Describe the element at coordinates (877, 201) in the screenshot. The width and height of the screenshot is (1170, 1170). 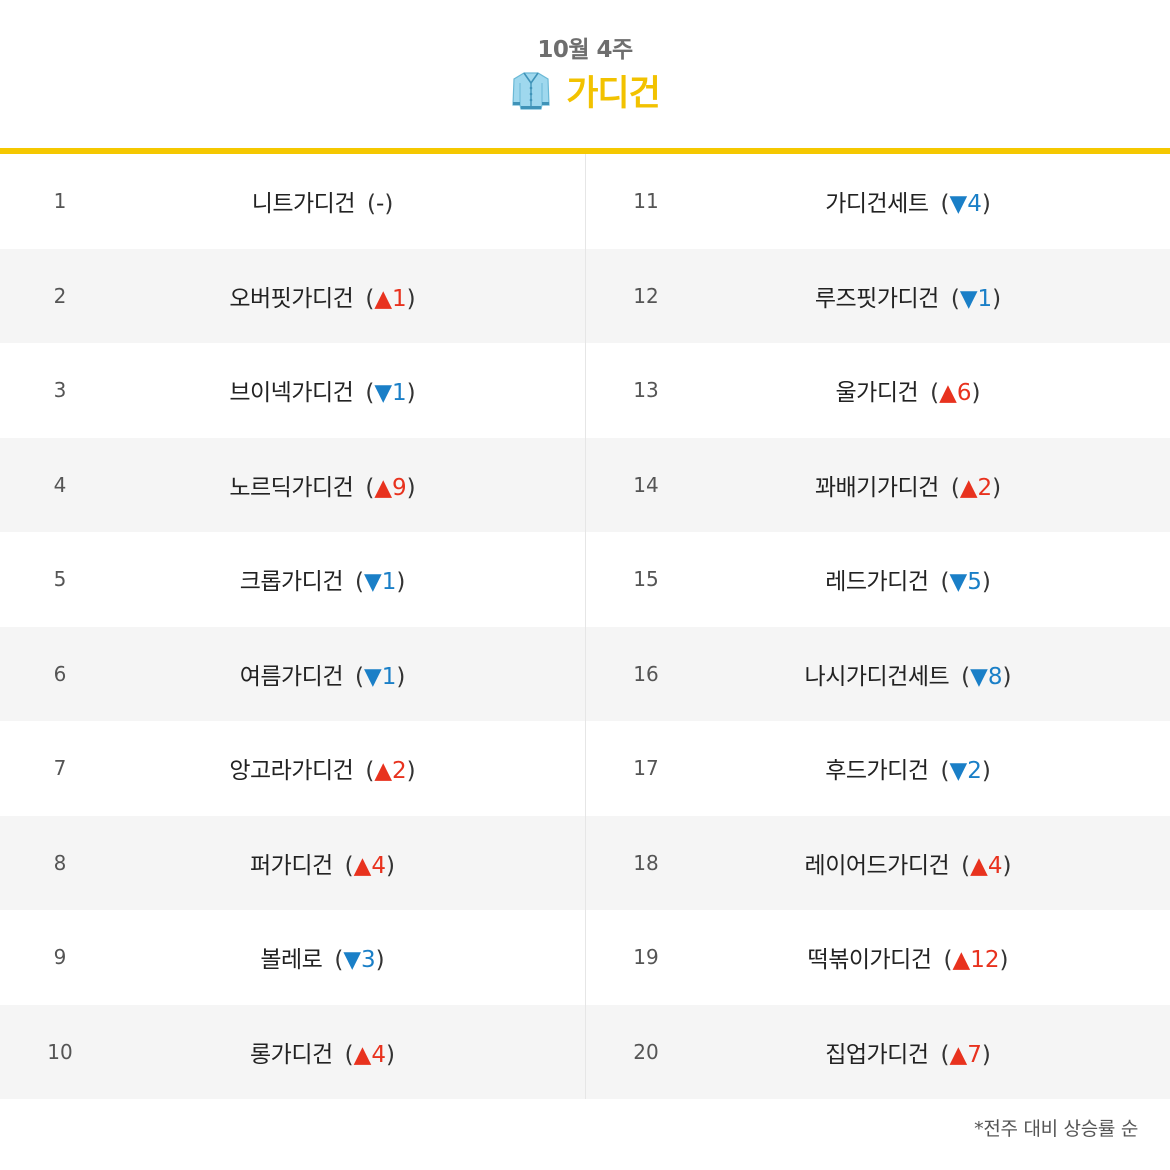
I see `ranking-item: 11 가디건세트 (▼4)` at that location.